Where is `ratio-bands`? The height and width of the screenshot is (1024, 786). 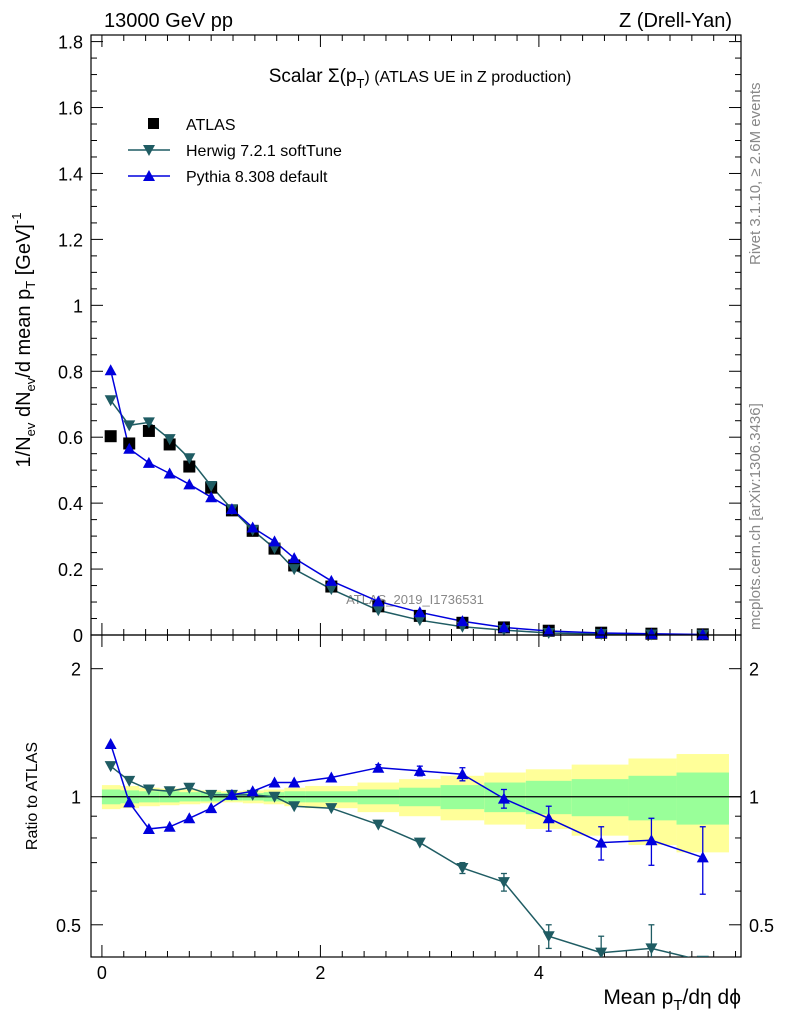
ratio-bands is located at coordinates (421, 803).